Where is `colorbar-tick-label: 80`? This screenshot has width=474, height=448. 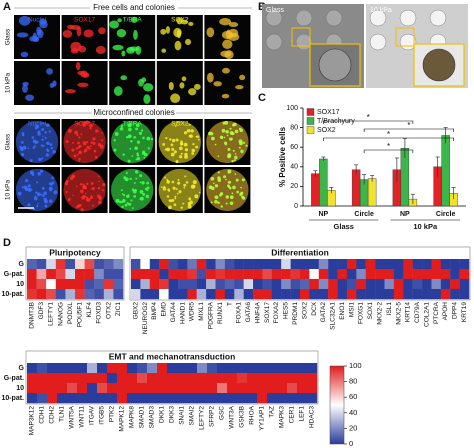
colorbar-tick-label: 80 is located at coordinates (353, 381).